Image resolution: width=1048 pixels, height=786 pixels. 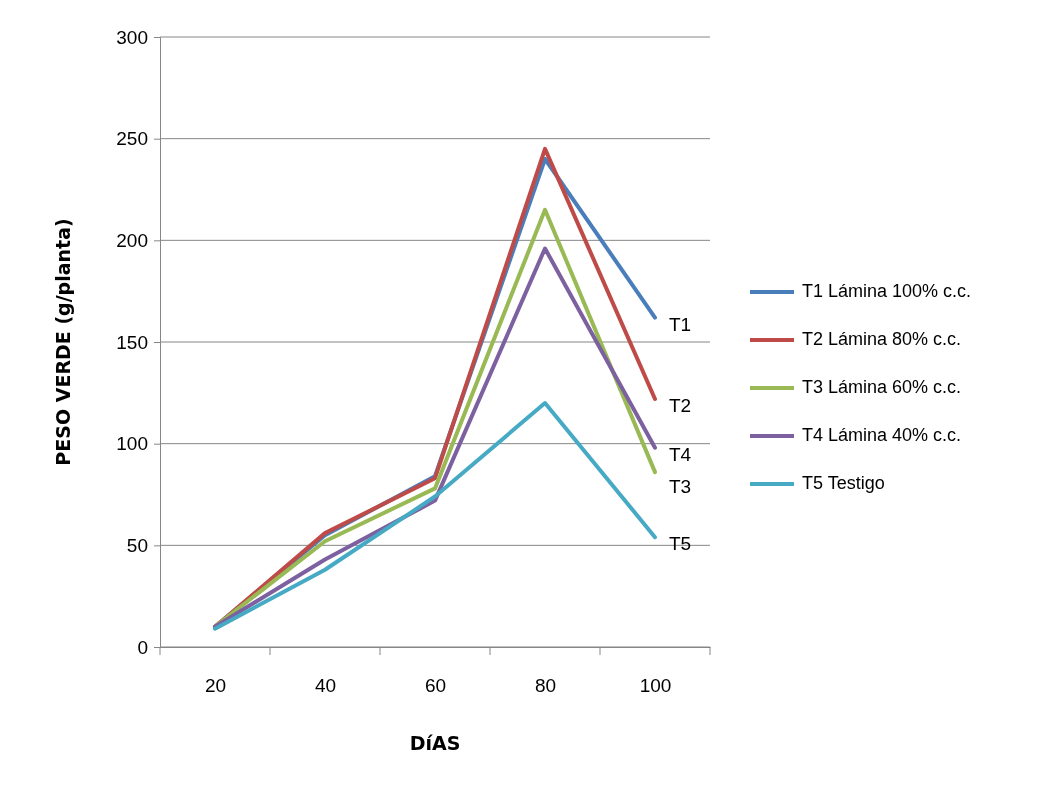 I want to click on annotation: T3, so click(x=680, y=486).